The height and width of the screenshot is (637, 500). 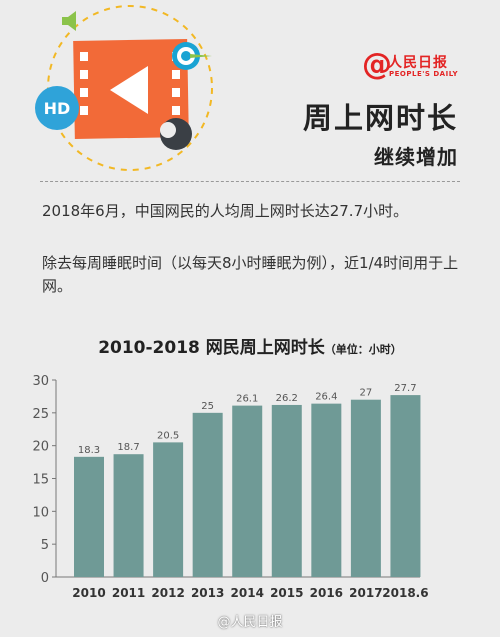 I want to click on x-tick-label: 2012, so click(x=167, y=593).